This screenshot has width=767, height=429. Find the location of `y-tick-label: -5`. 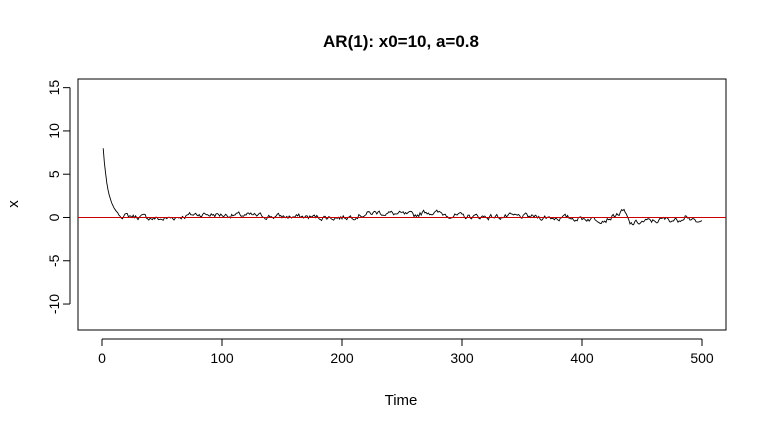

y-tick-label: -5 is located at coordinates (54, 260).